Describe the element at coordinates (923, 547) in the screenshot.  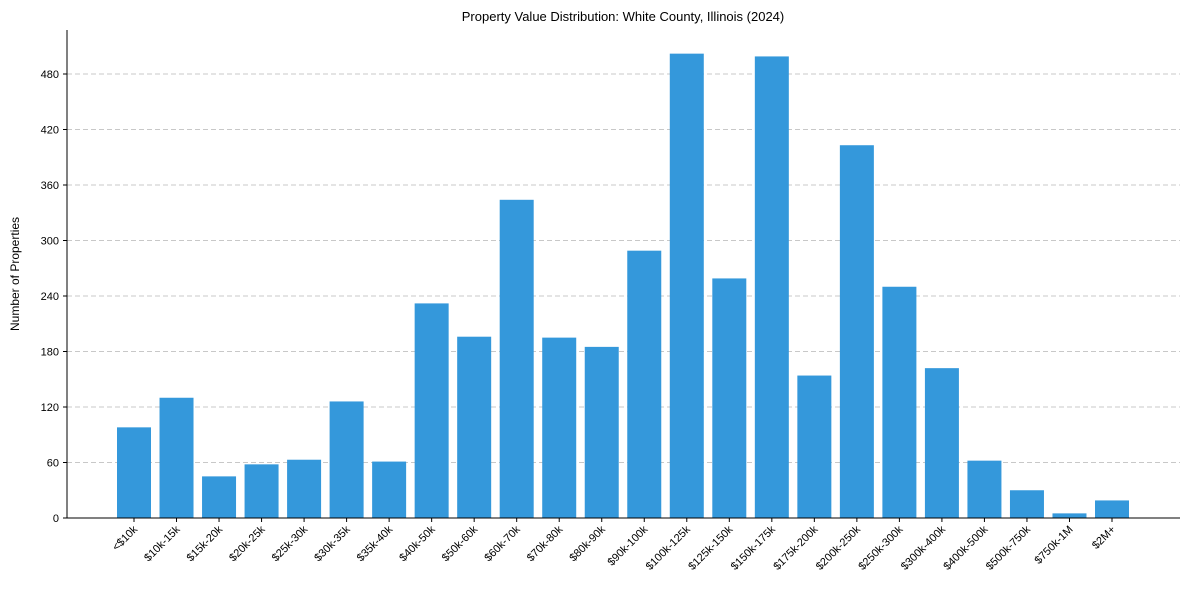
I see `x-tick-label: $300k-400k` at that location.